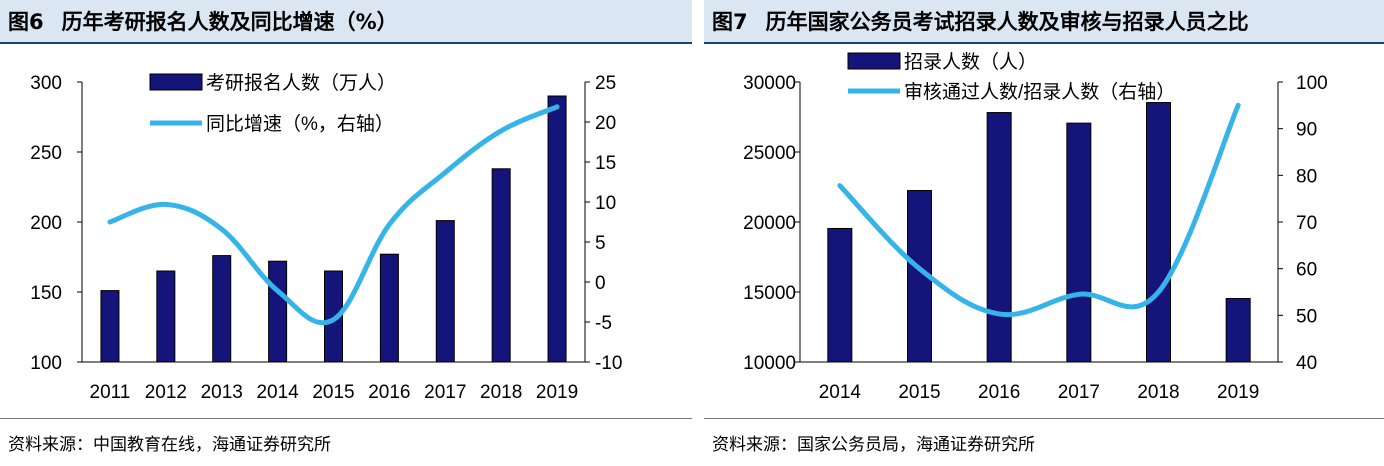 The image size is (1384, 466). I want to click on left-axis-tick-label: 150, so click(46, 293).